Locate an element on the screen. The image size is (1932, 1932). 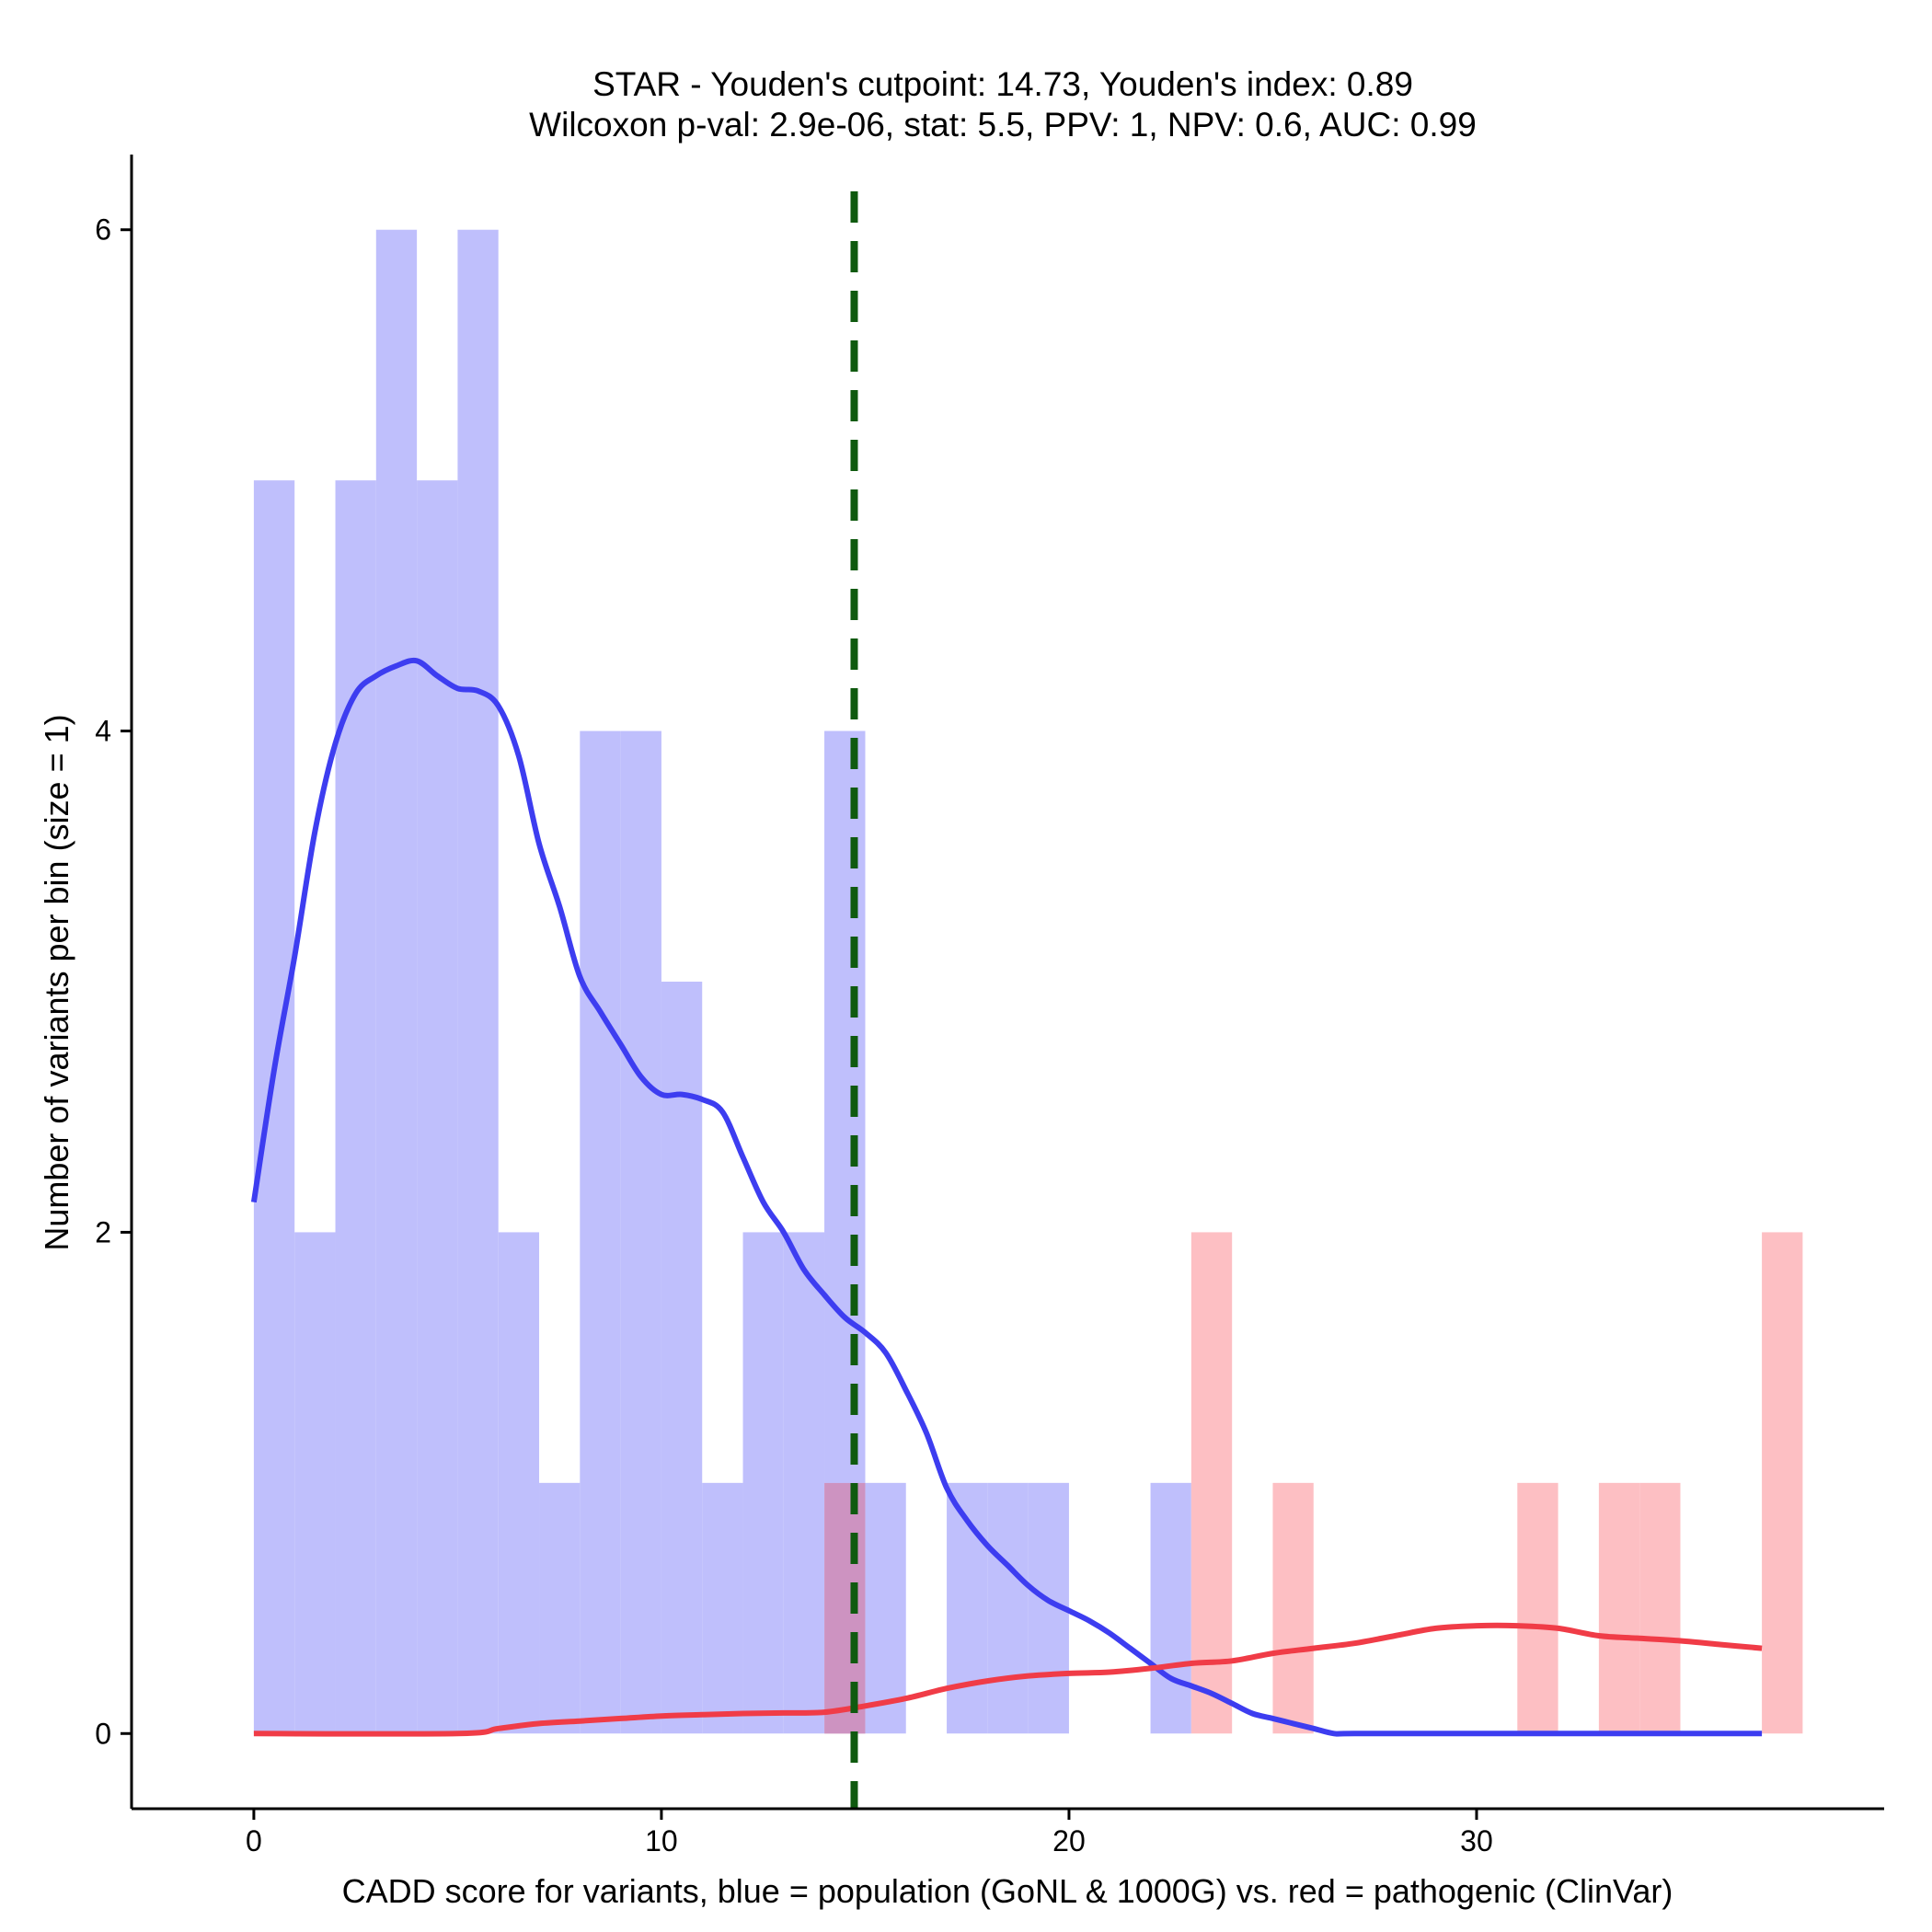
y-tick-label: 4 is located at coordinates (103, 731).